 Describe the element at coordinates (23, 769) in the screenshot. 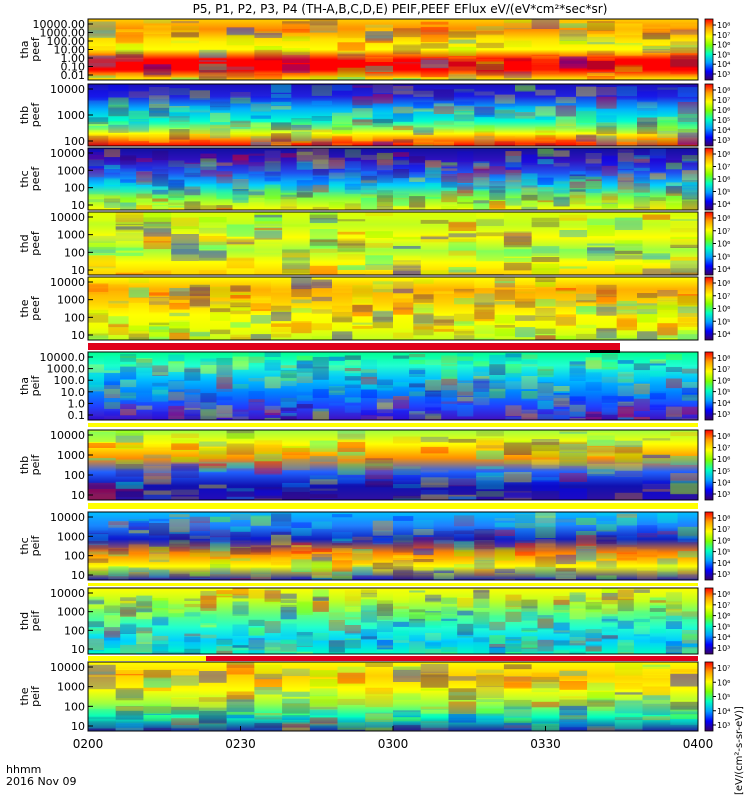

I see `time-axis-label-hhmm: hhmm` at that location.